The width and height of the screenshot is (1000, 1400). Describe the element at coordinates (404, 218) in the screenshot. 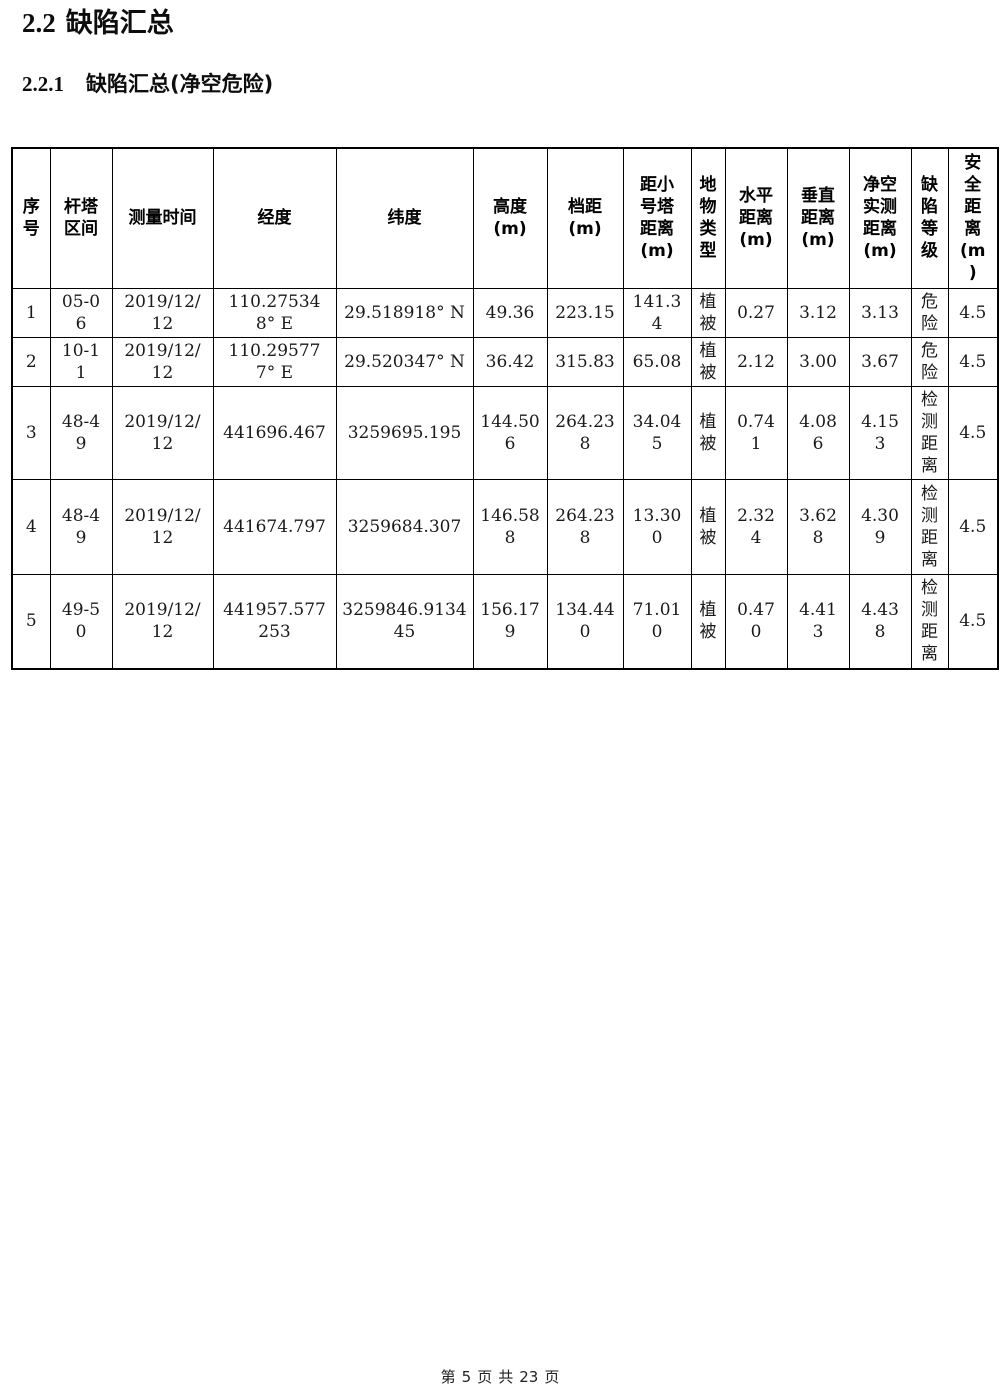

I see `column-header: 纬度` at that location.